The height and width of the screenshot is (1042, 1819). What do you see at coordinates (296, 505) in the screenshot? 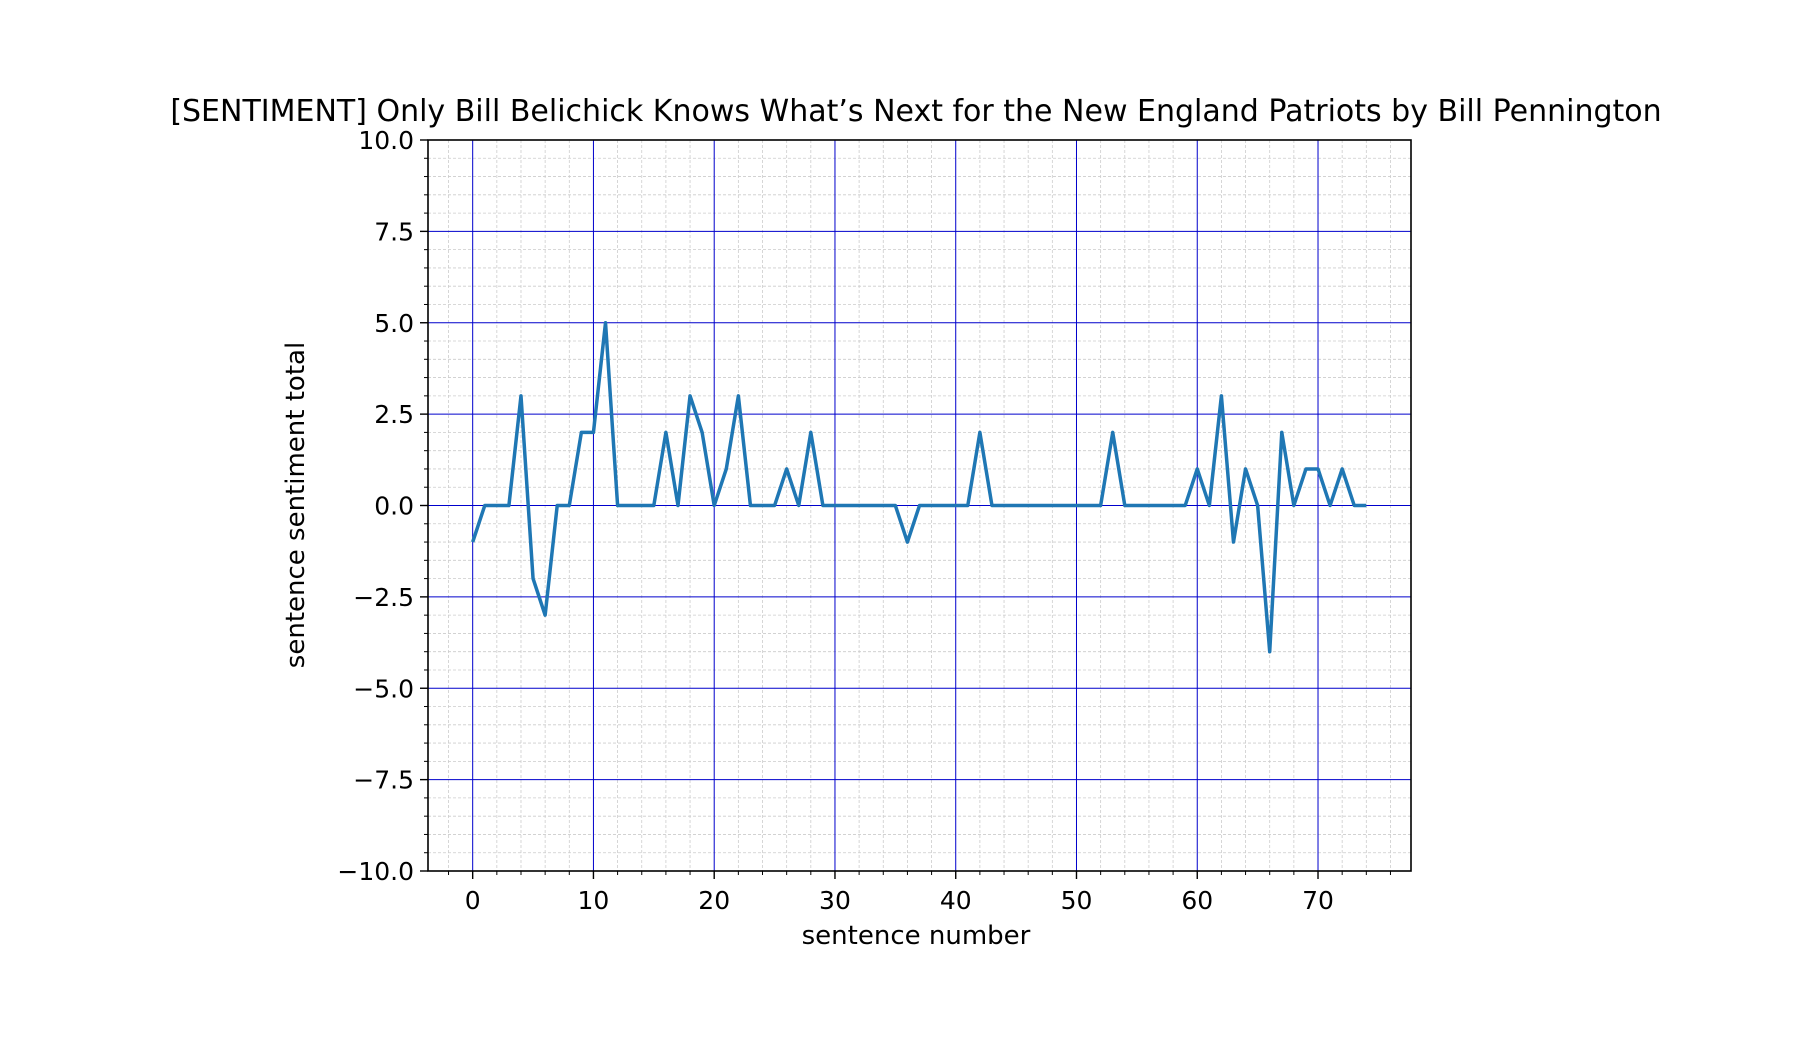
I see `y-axis-label: sentence sentiment total` at bounding box center [296, 505].